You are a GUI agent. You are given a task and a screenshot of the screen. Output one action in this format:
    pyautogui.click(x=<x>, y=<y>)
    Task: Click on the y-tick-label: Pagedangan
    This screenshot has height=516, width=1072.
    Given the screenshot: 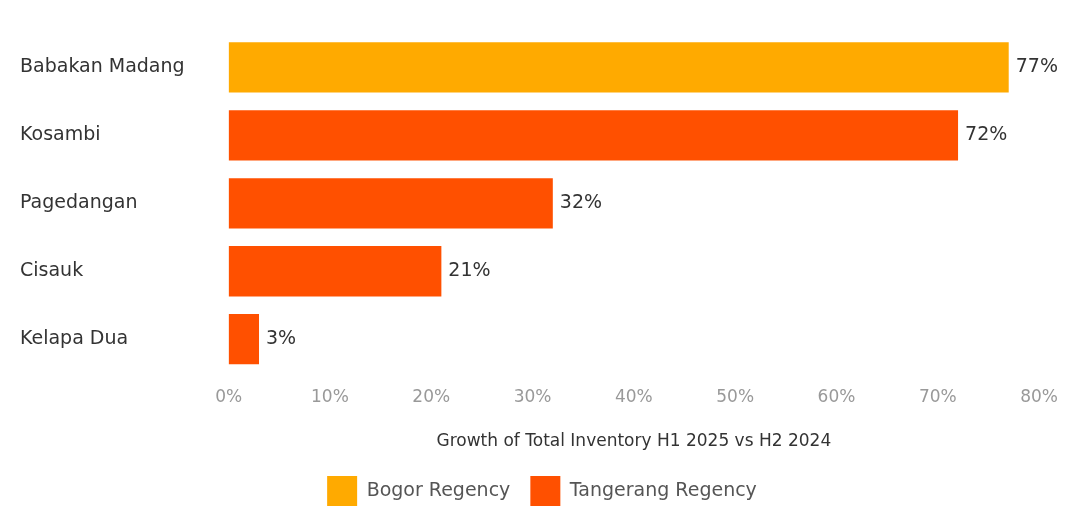 What is the action you would take?
    pyautogui.click(x=79, y=201)
    